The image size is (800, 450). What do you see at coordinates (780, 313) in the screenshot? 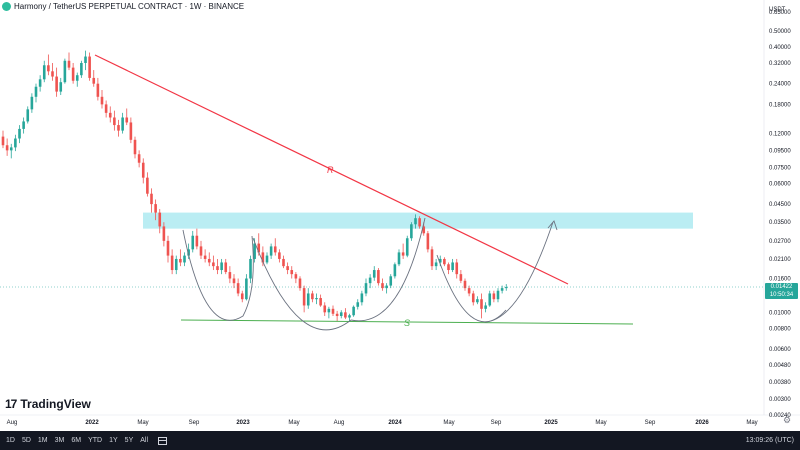
I see `price-tick-label: 0.01000` at bounding box center [780, 313].